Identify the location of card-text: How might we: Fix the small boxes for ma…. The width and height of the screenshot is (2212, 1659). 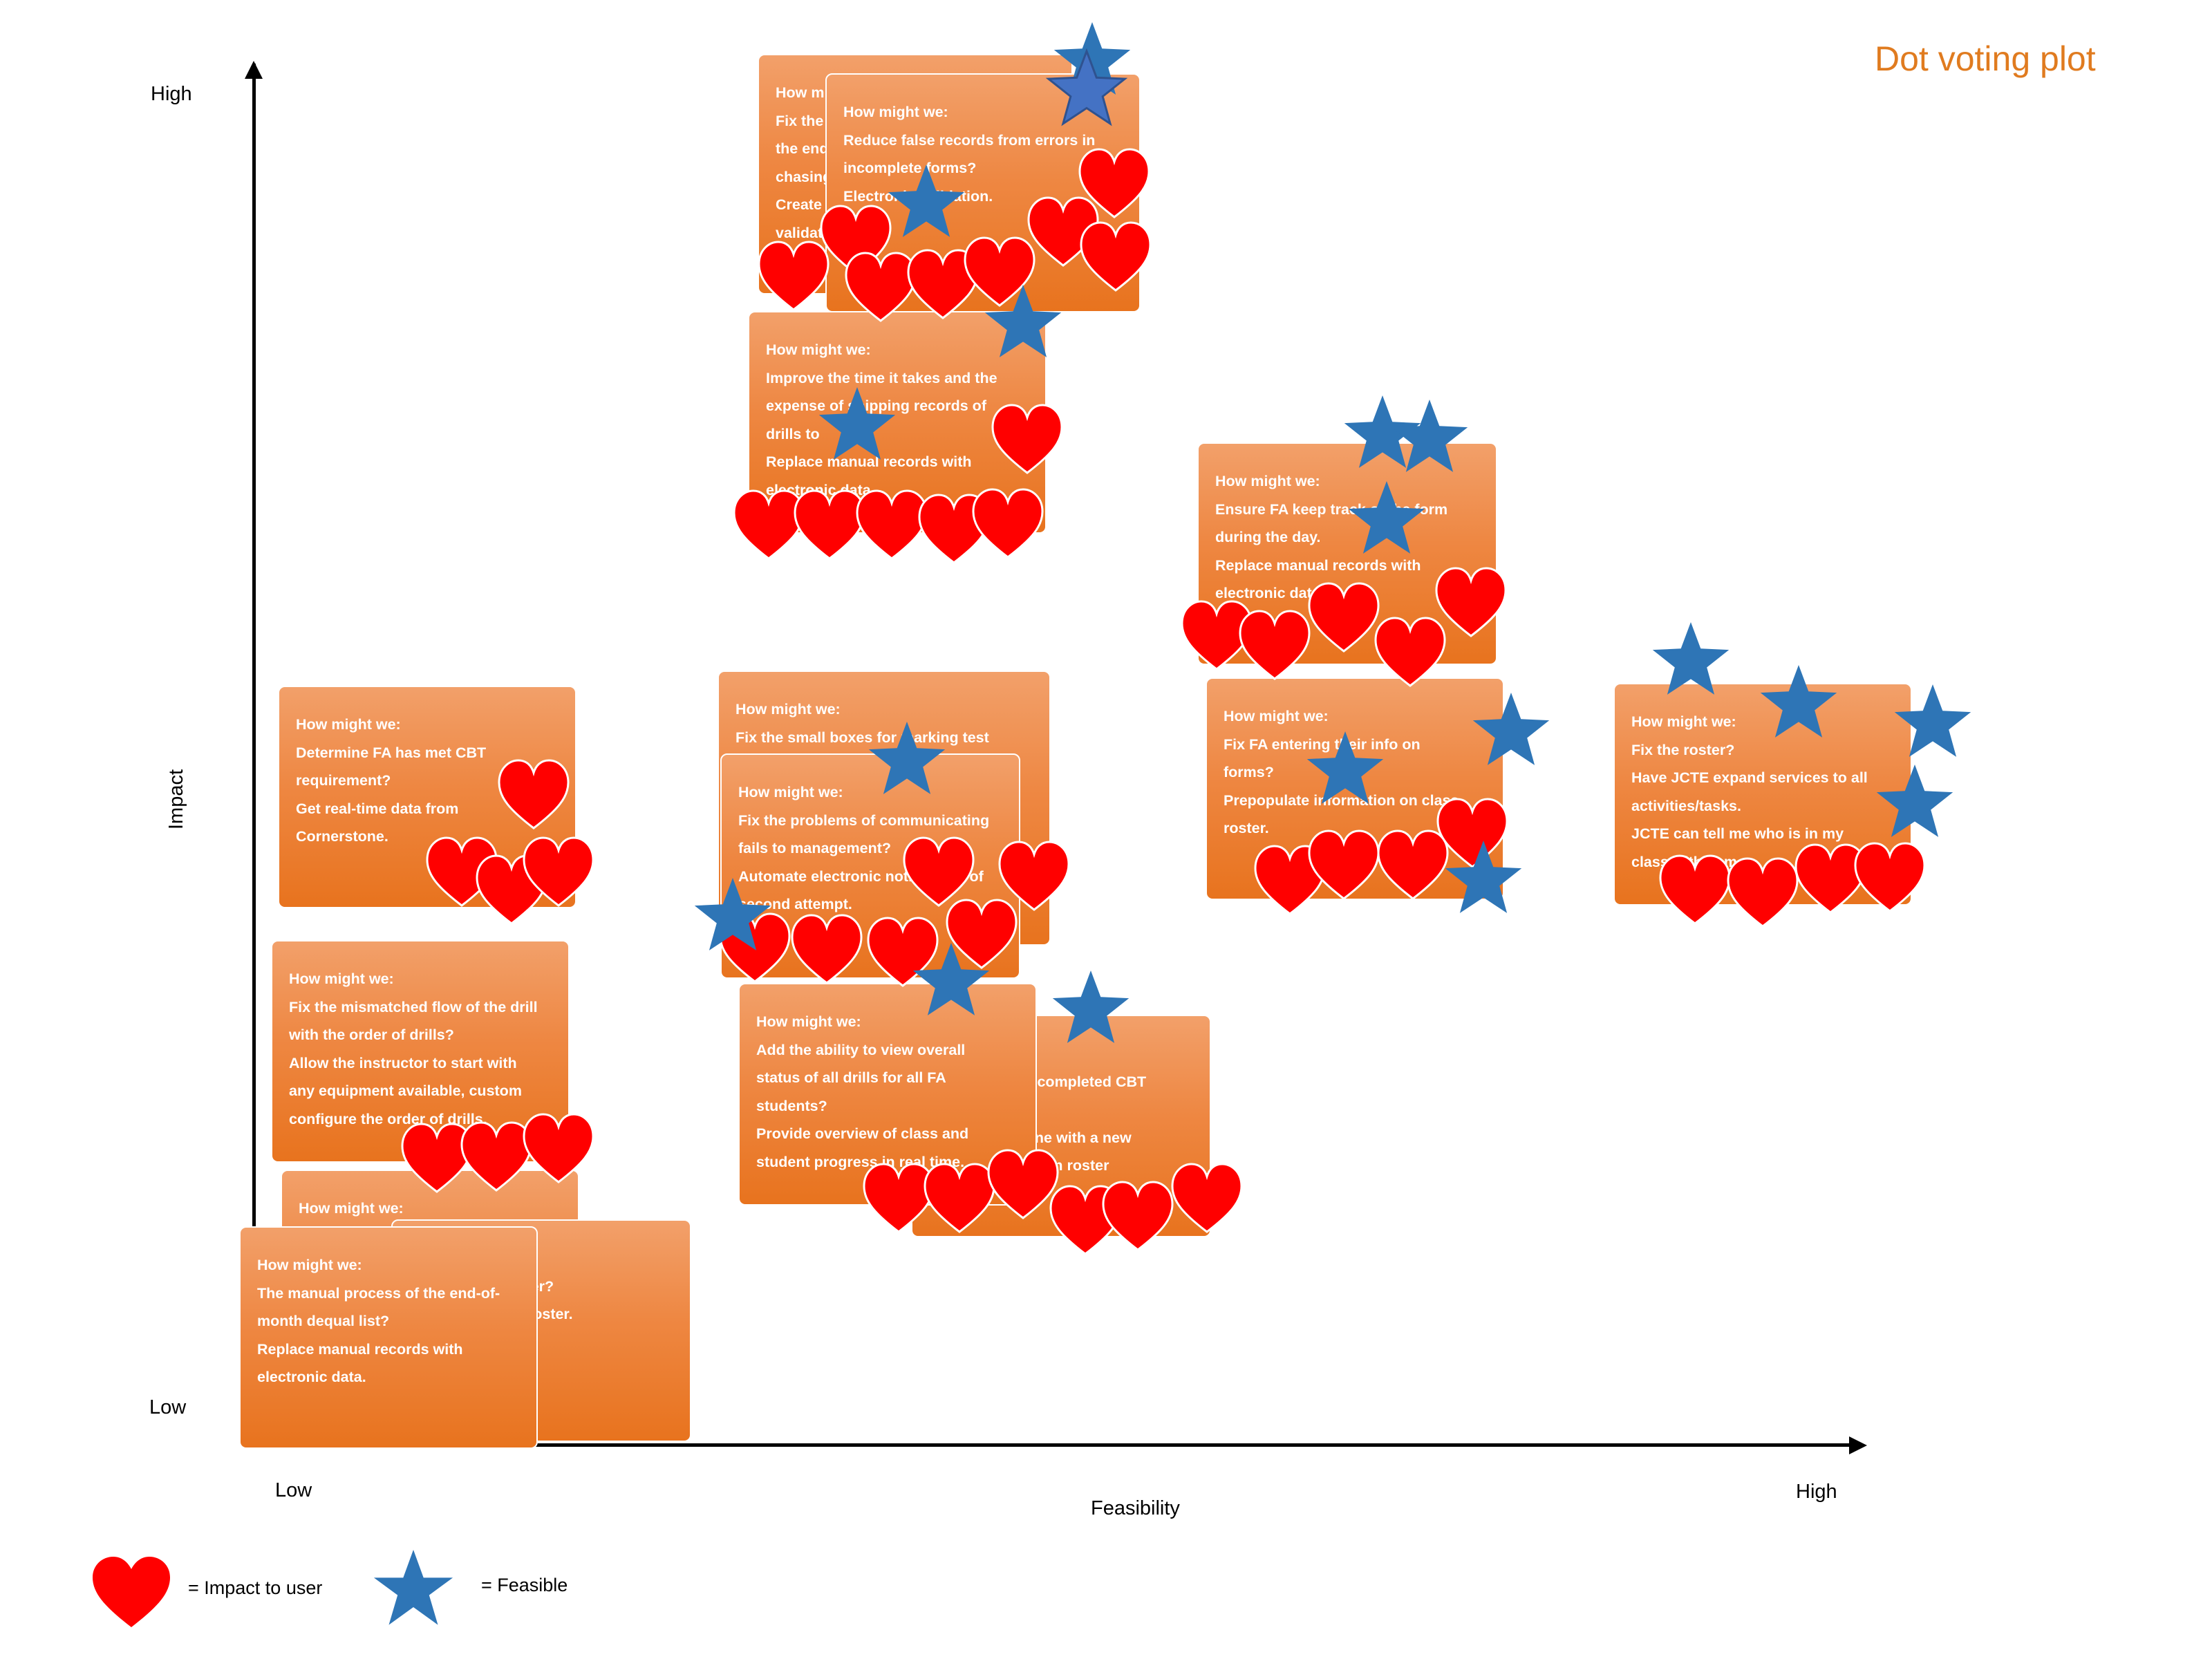
(862, 723).